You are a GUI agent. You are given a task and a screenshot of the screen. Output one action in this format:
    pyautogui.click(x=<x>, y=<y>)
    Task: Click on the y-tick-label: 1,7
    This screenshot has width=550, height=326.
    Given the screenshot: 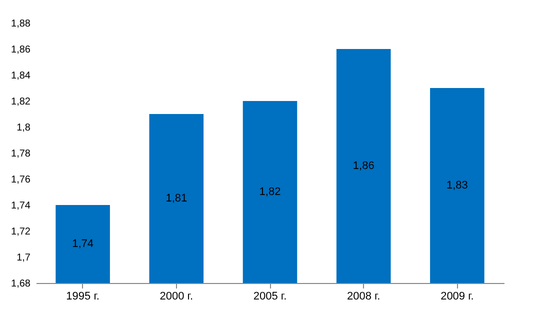 What is the action you would take?
    pyautogui.click(x=23, y=258)
    